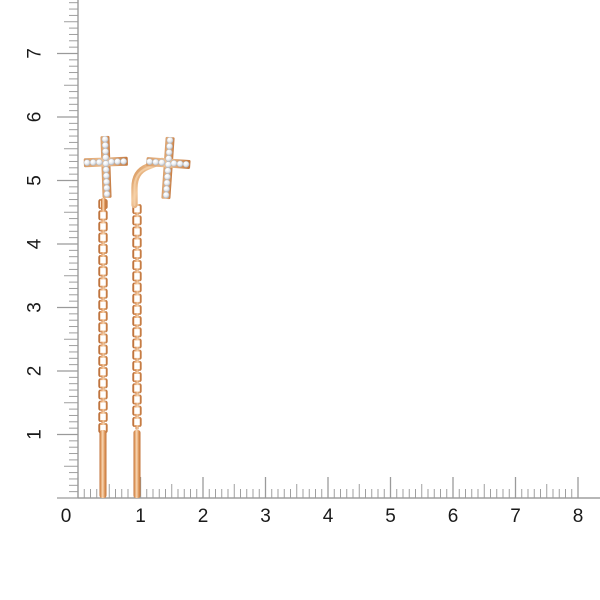 The width and height of the screenshot is (600, 600). Describe the element at coordinates (137, 317) in the screenshot. I see `right-box-chain` at that location.